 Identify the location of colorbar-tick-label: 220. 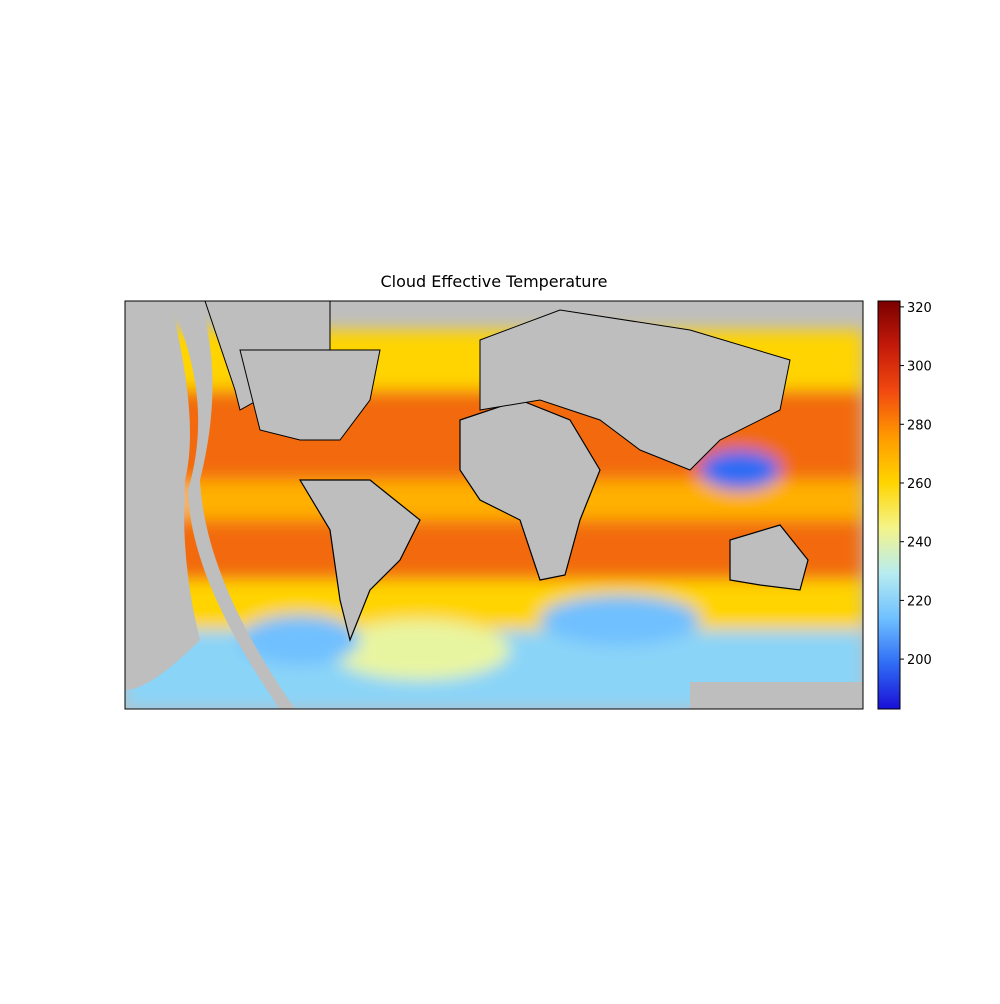
(919, 601).